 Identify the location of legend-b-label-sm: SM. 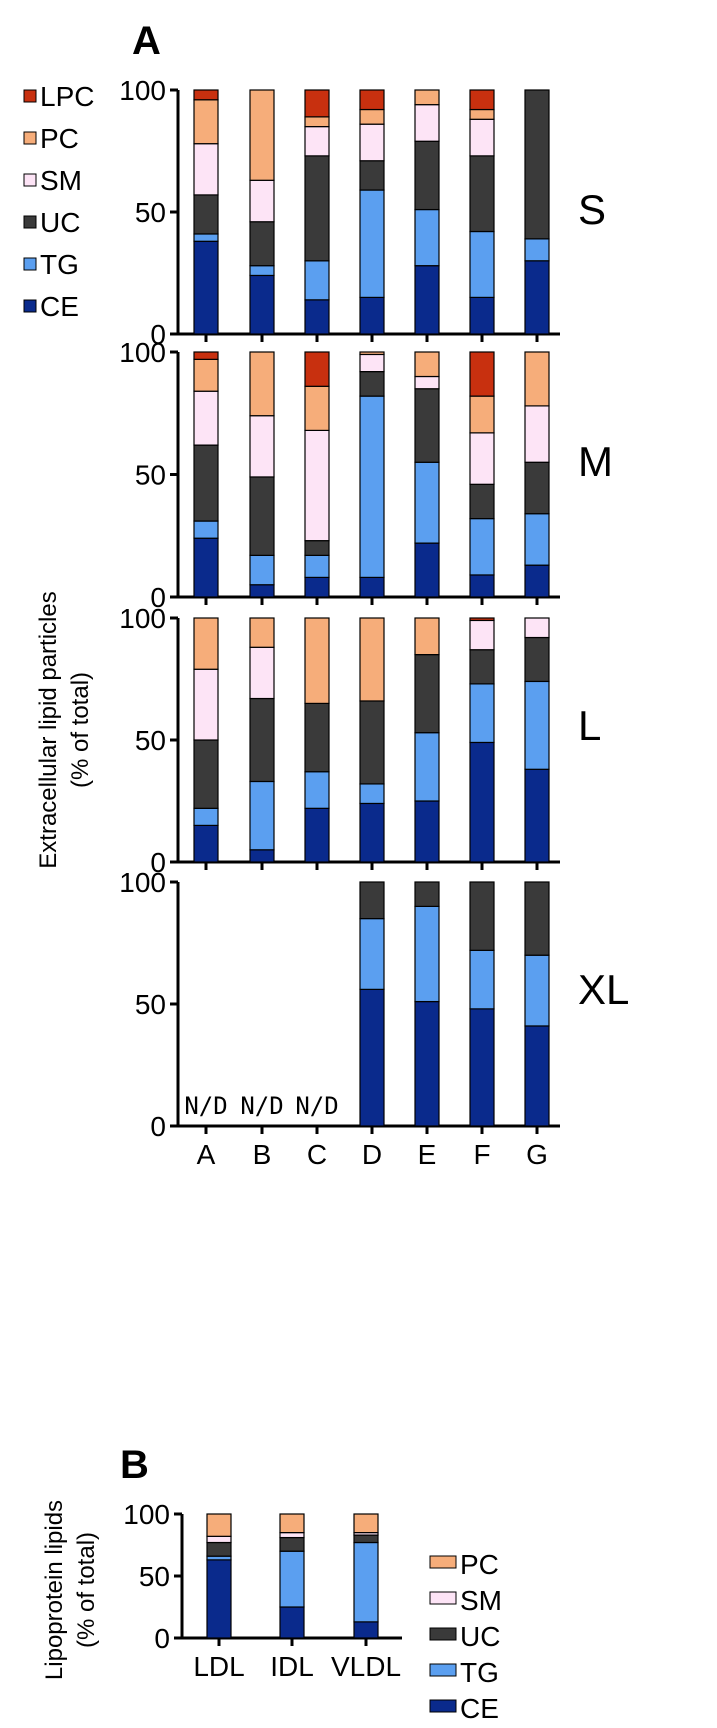
(481, 1600).